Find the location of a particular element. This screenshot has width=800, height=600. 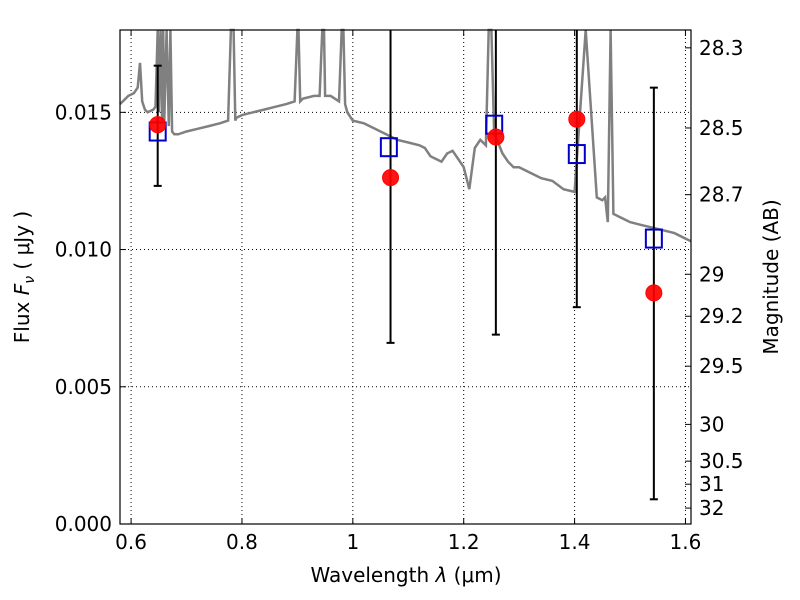

x-tick-label: 1 is located at coordinates (352, 542).